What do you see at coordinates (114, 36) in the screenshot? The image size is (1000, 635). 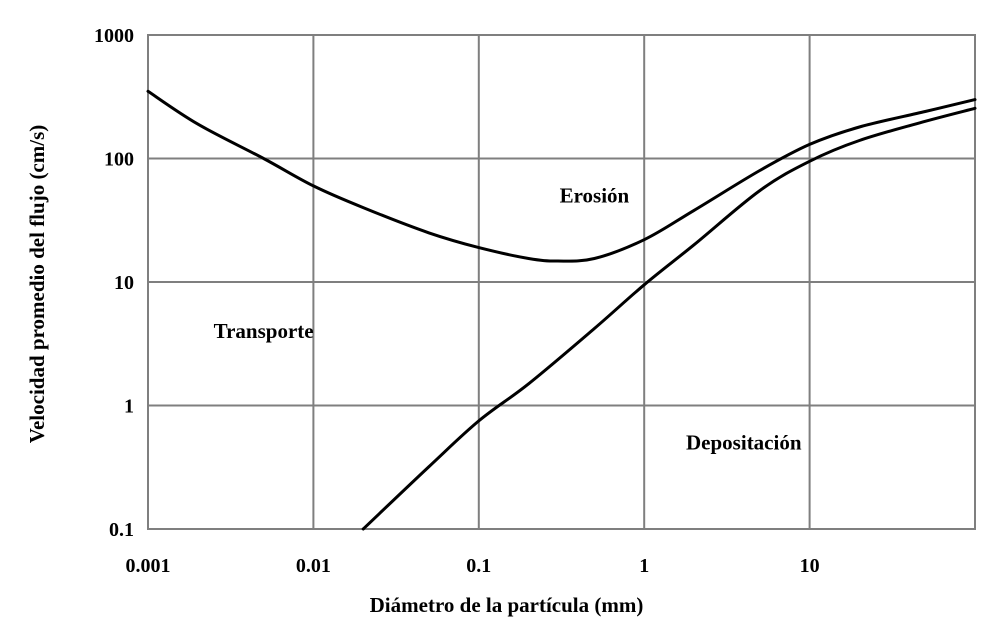 I see `y-tick-label: 1000` at bounding box center [114, 36].